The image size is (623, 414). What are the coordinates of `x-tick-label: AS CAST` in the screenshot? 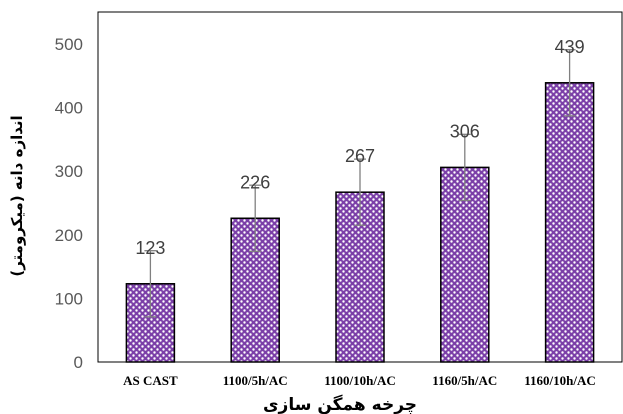 It's located at (150, 380).